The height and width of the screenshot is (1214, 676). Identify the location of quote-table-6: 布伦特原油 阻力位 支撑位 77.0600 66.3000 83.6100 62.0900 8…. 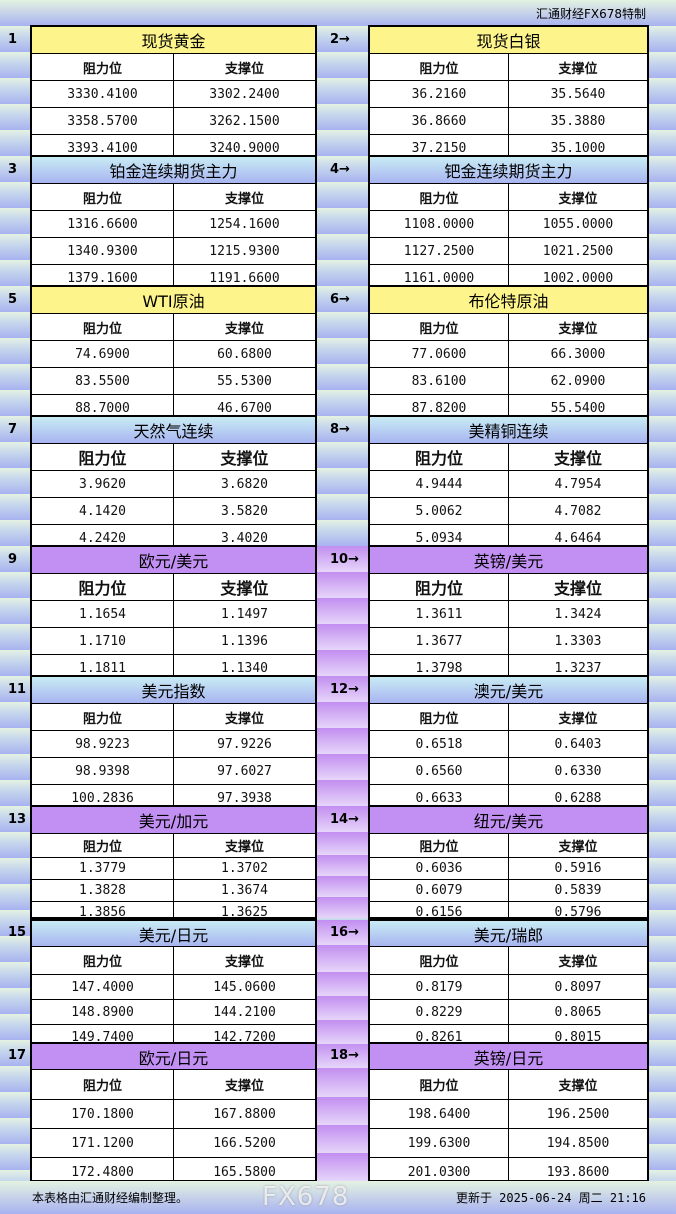
(508, 353).